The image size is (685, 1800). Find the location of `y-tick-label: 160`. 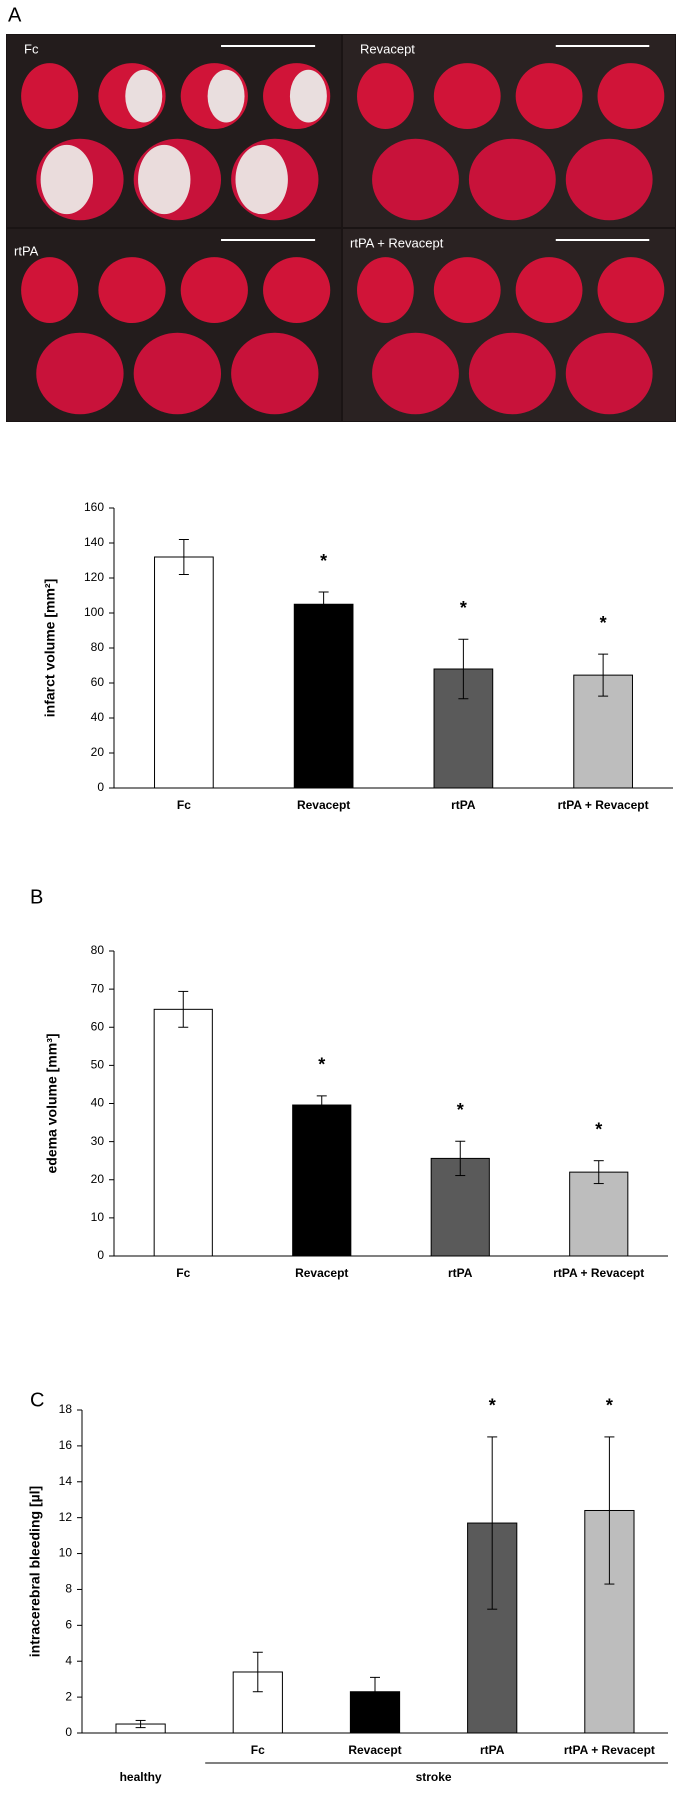

y-tick-label: 160 is located at coordinates (94, 507).